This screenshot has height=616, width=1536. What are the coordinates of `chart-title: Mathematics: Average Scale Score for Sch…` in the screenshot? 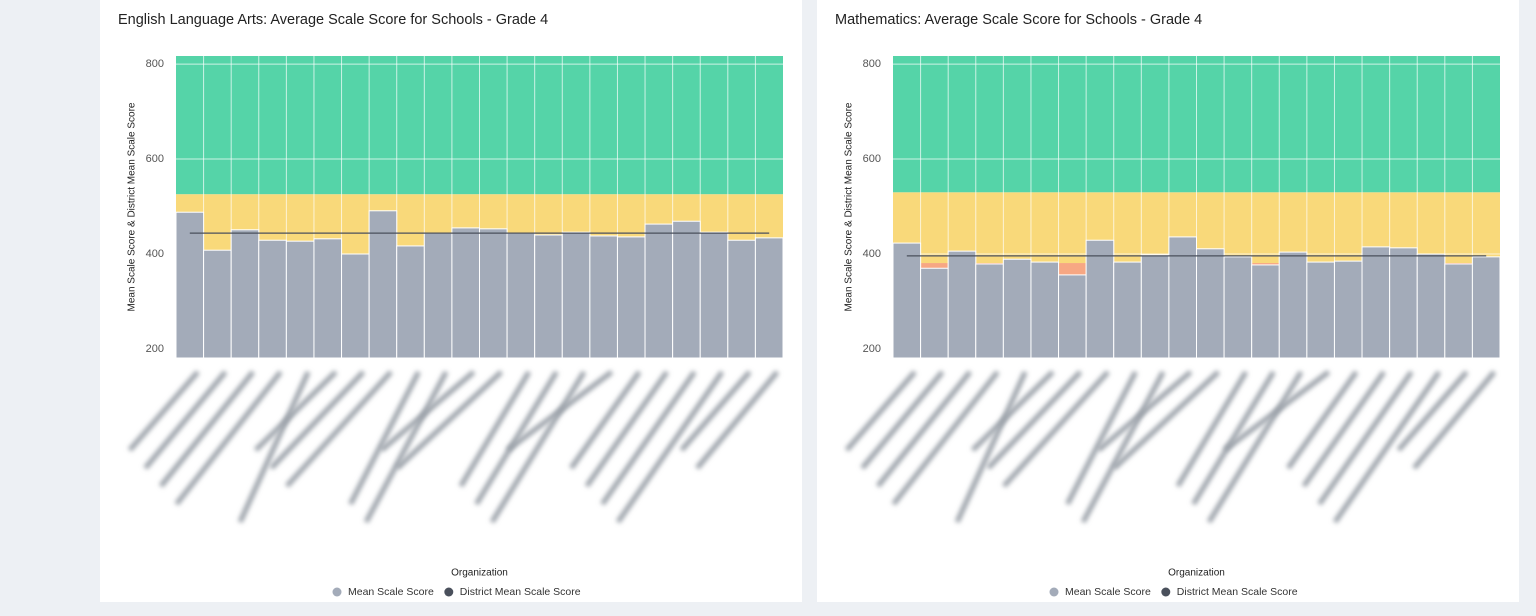 It's located at (1018, 20).